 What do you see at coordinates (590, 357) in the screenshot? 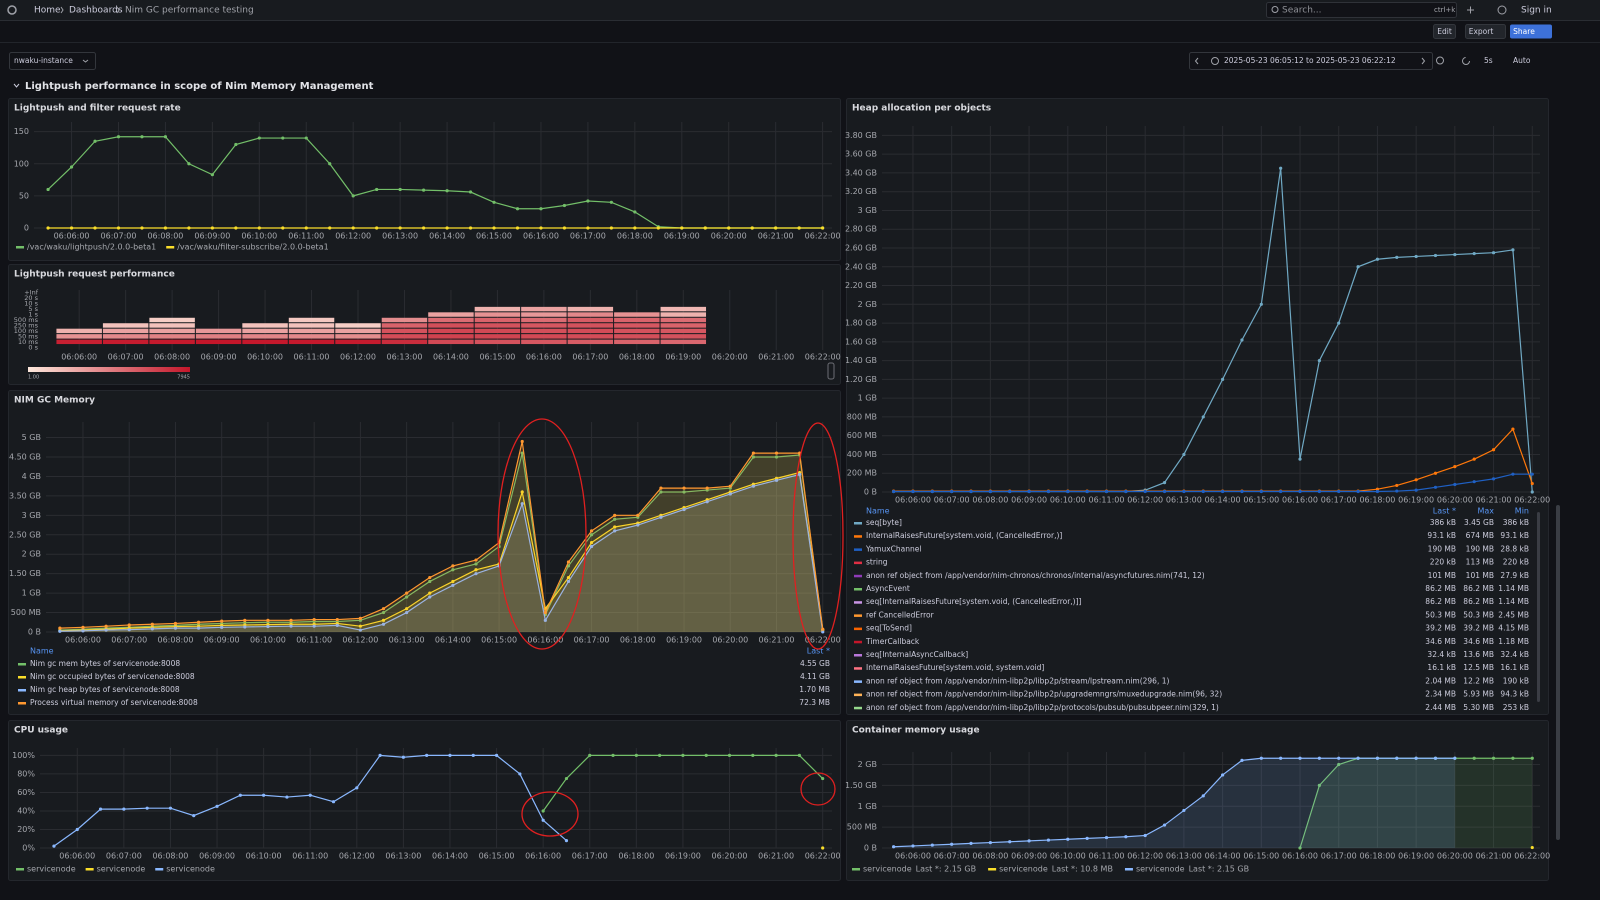
I see `x-tick-label: 06:17:00` at bounding box center [590, 357].